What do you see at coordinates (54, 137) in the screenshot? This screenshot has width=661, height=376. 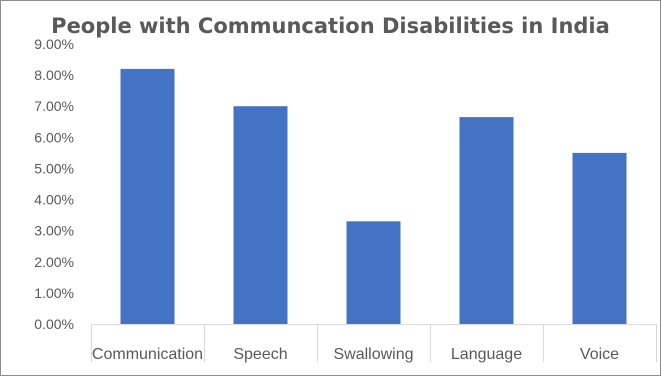 I see `y-tick-label: 6.00%` at bounding box center [54, 137].